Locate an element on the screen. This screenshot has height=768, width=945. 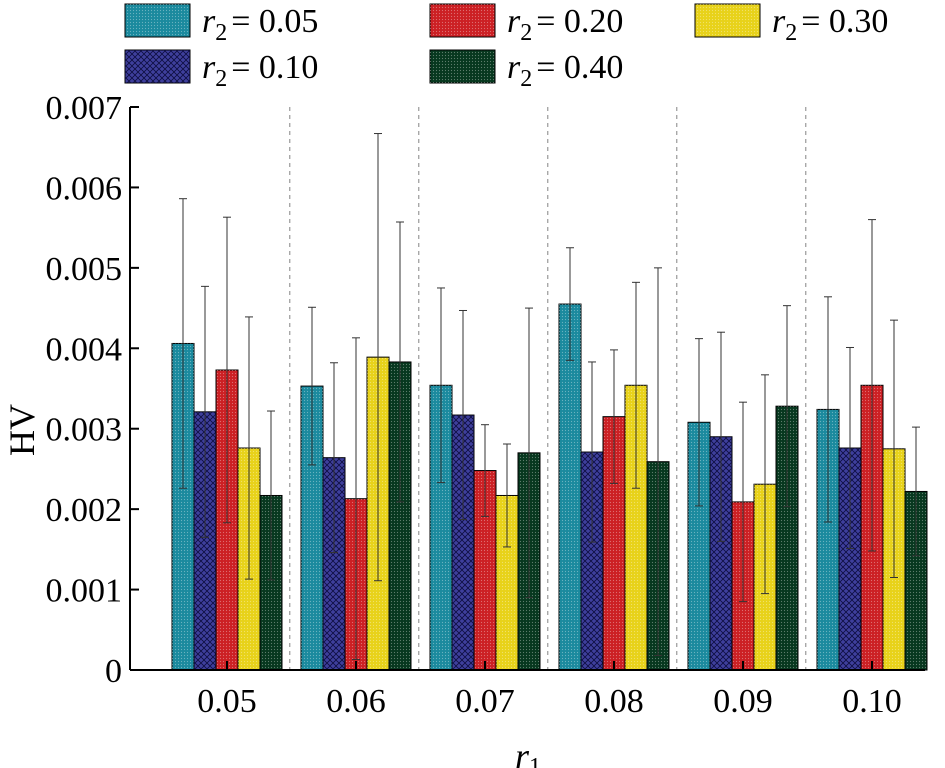
legend-label: r2 = 0.40 is located at coordinates (565, 70).